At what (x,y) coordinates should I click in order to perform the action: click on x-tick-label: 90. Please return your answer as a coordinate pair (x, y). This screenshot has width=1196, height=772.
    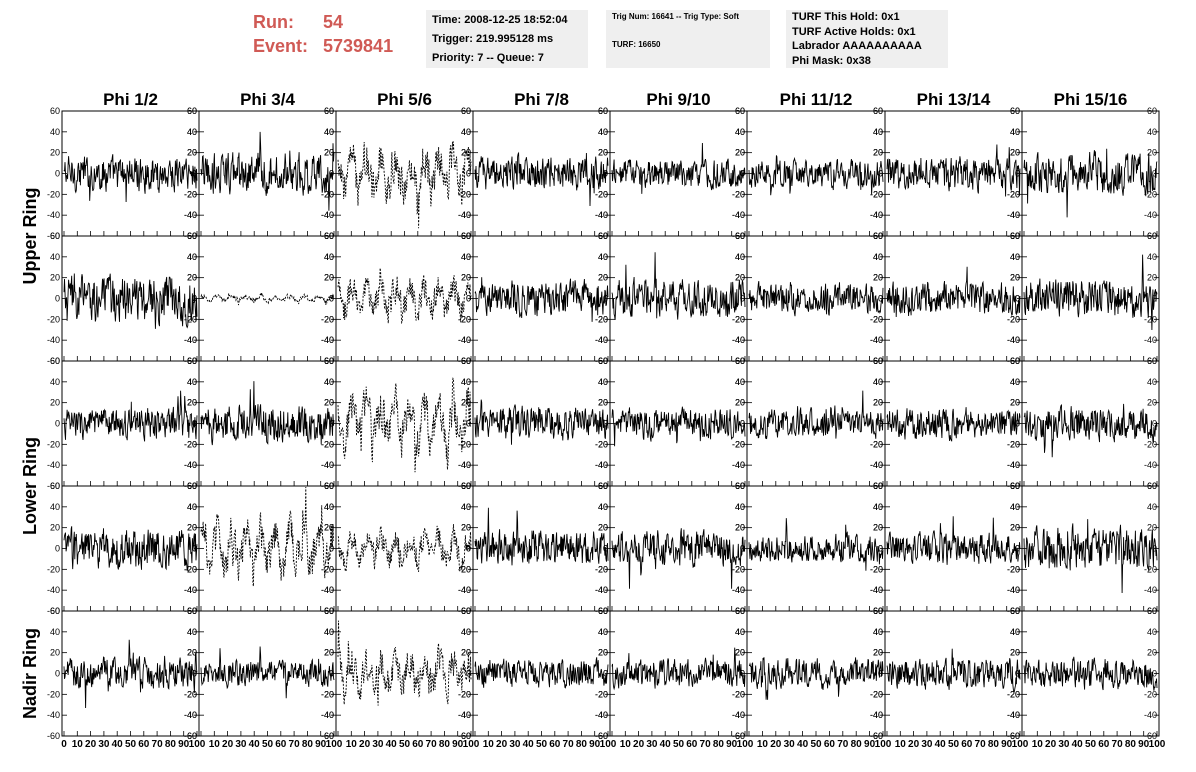
    Looking at the image, I should click on (321, 744).